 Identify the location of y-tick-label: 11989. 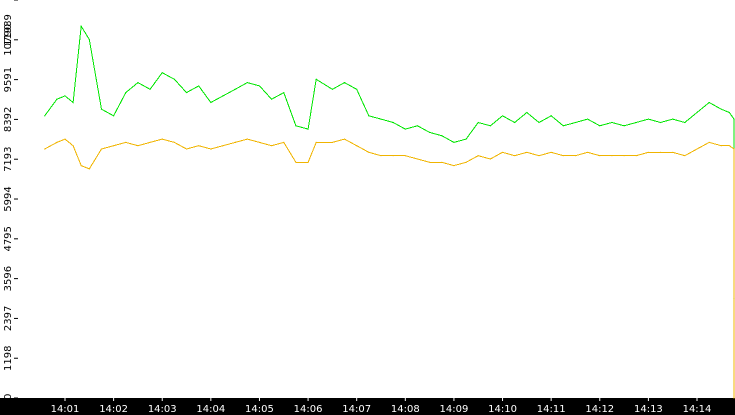
(8, 30).